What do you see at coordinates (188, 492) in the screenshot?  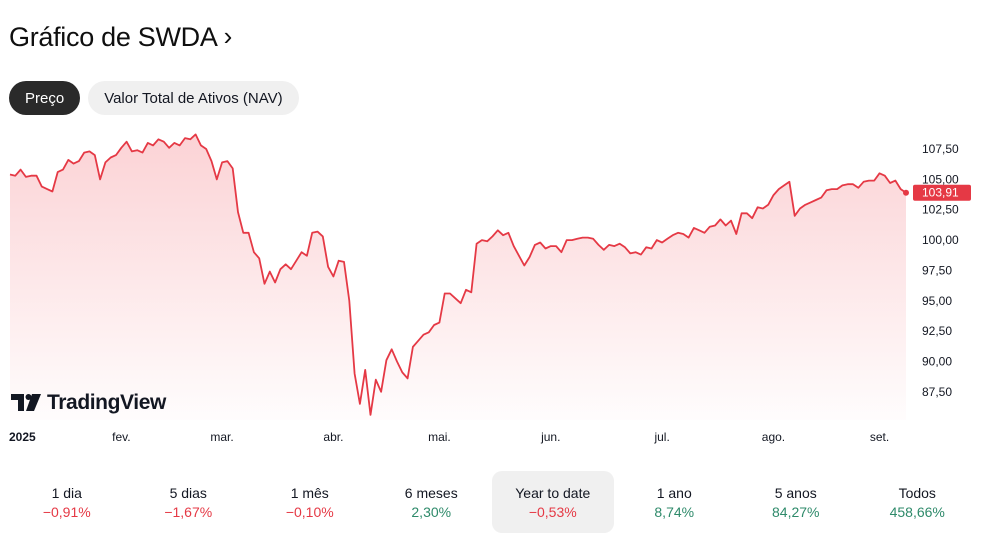 I see `period-label: 5 dias` at bounding box center [188, 492].